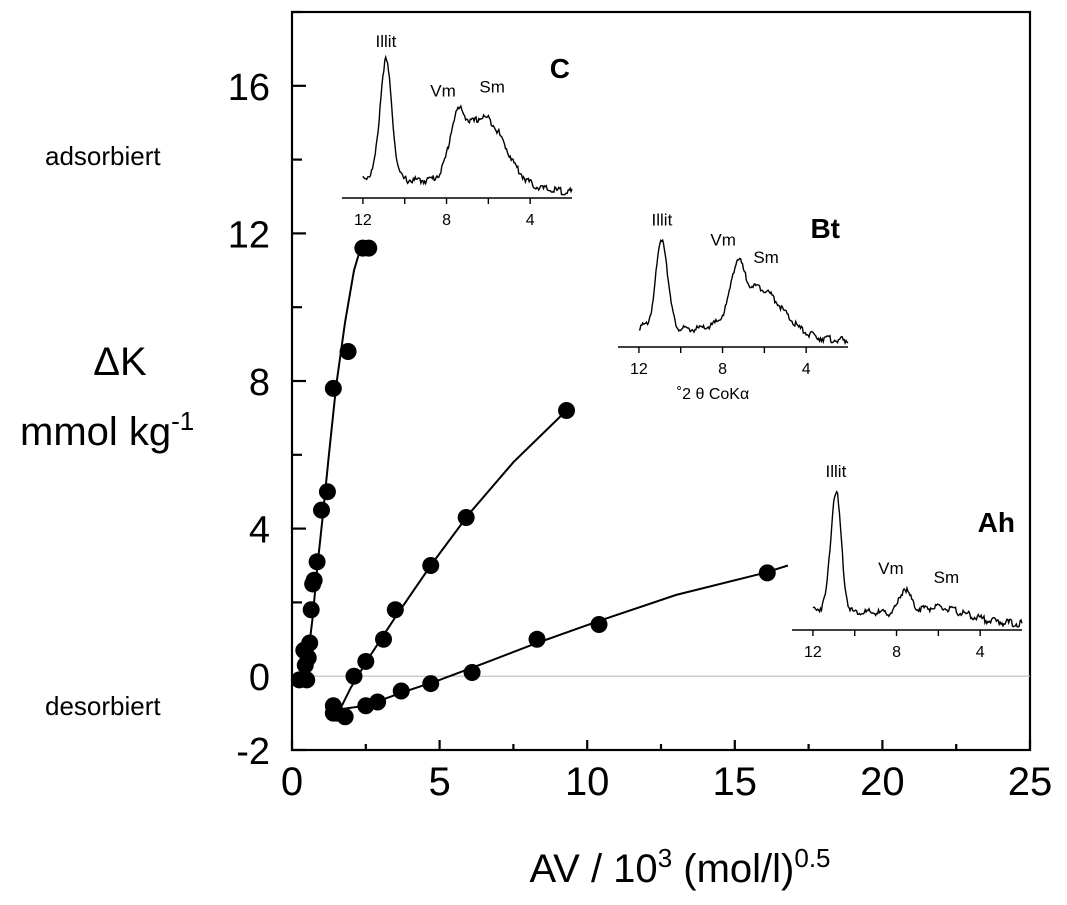 The image size is (1067, 905). Describe the element at coordinates (439, 782) in the screenshot. I see `x-tick-label: 5` at that location.